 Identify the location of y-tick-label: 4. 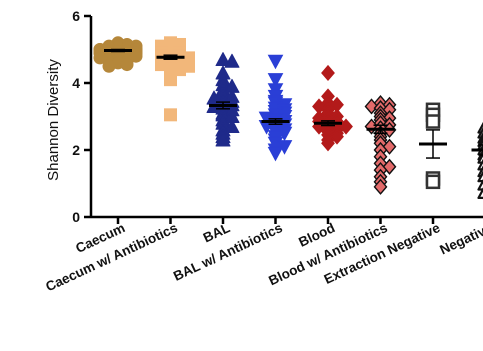
(76, 83).